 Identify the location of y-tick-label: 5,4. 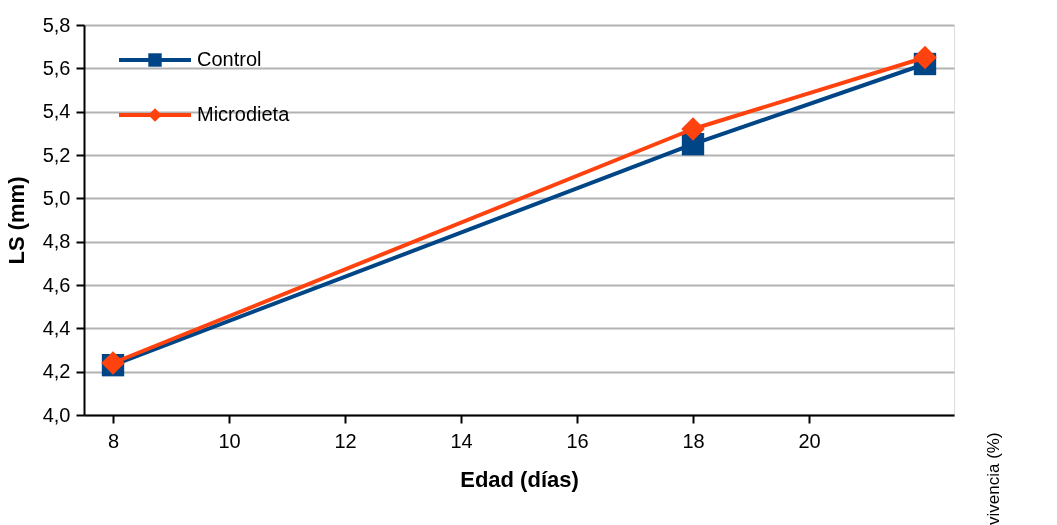
(56, 111).